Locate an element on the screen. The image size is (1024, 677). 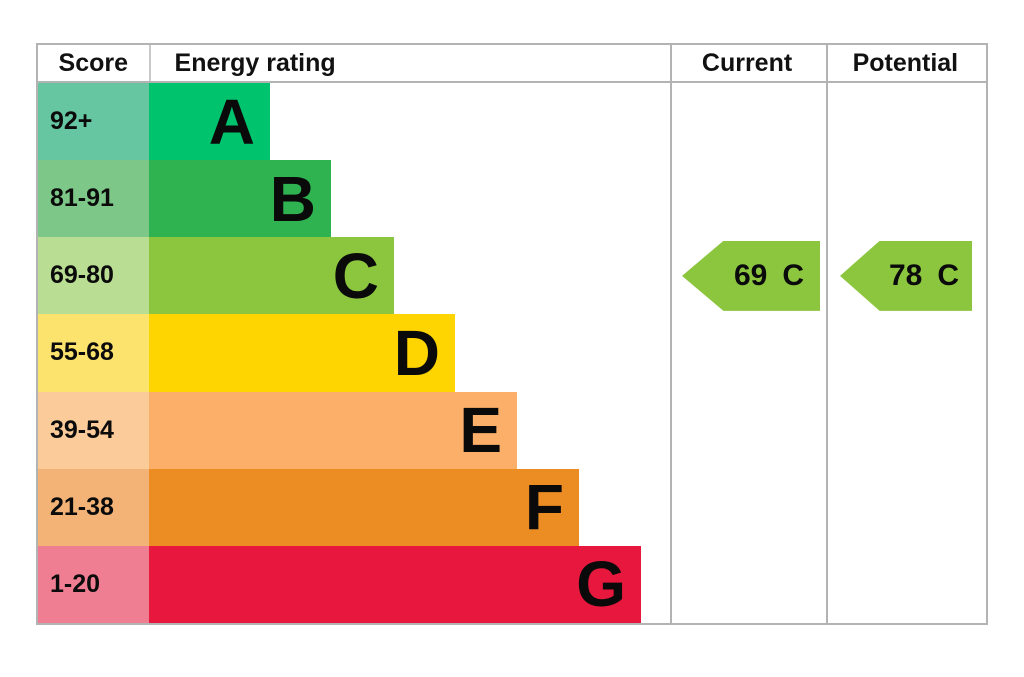
band-row-e: 39-54 E is located at coordinates (354, 430).